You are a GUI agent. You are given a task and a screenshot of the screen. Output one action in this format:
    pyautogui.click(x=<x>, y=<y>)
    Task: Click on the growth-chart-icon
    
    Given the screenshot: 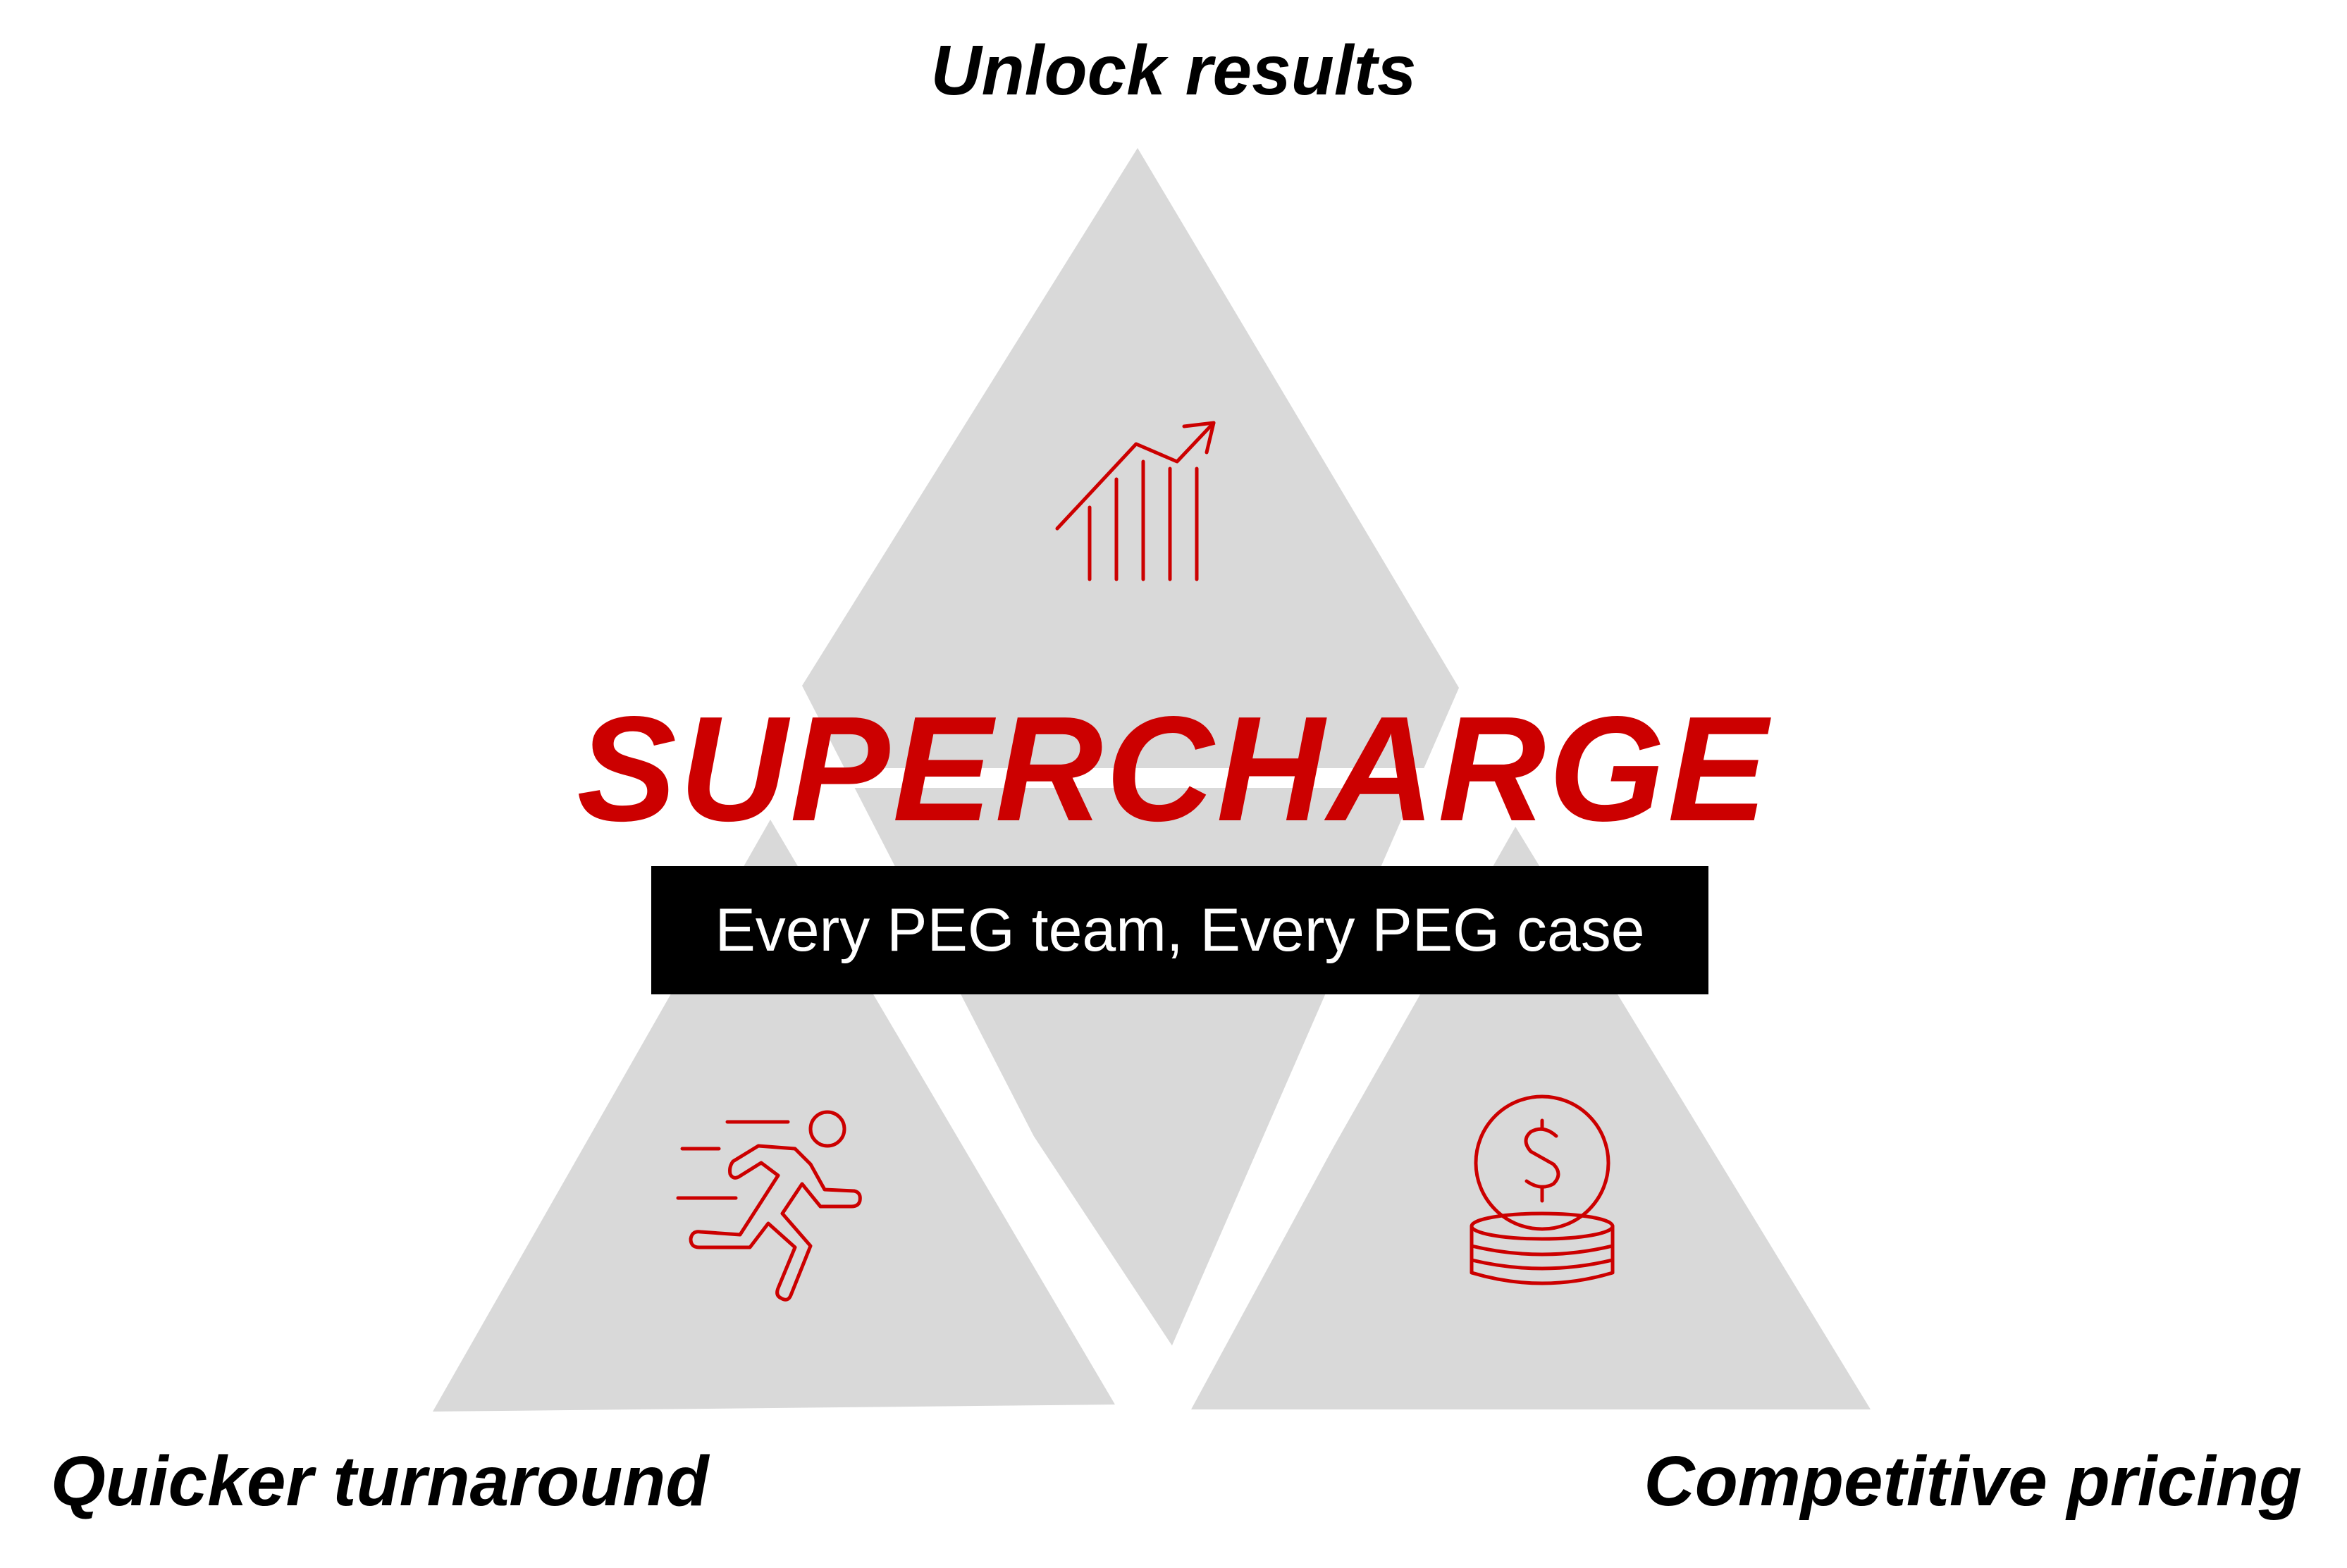 What is the action you would take?
    pyautogui.click(x=1135, y=501)
    